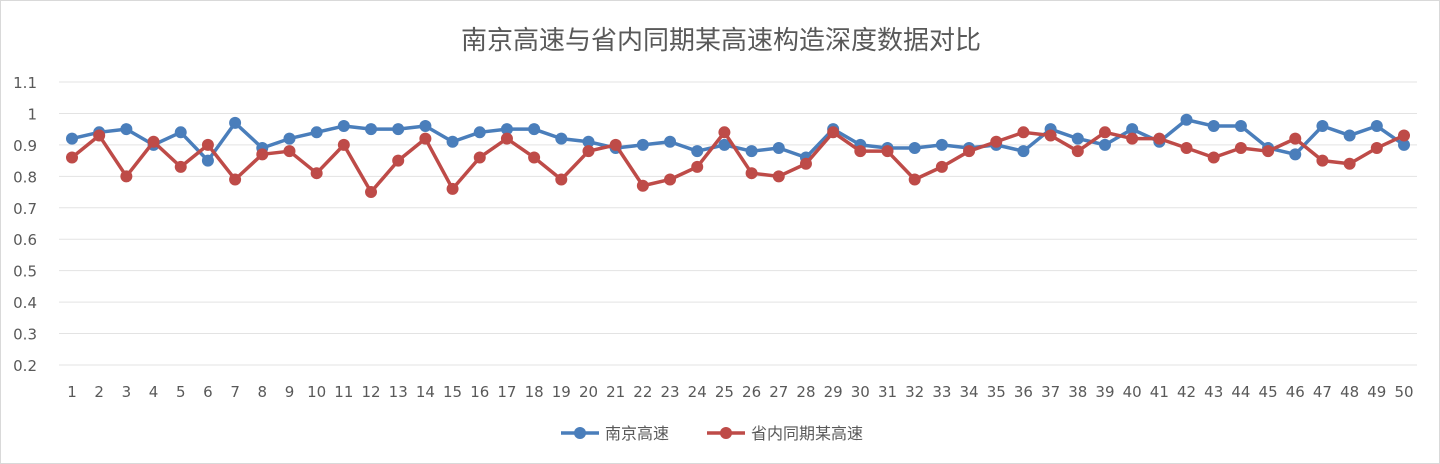  What do you see at coordinates (343, 392) in the screenshot?
I see `x-tick-label: 11` at bounding box center [343, 392].